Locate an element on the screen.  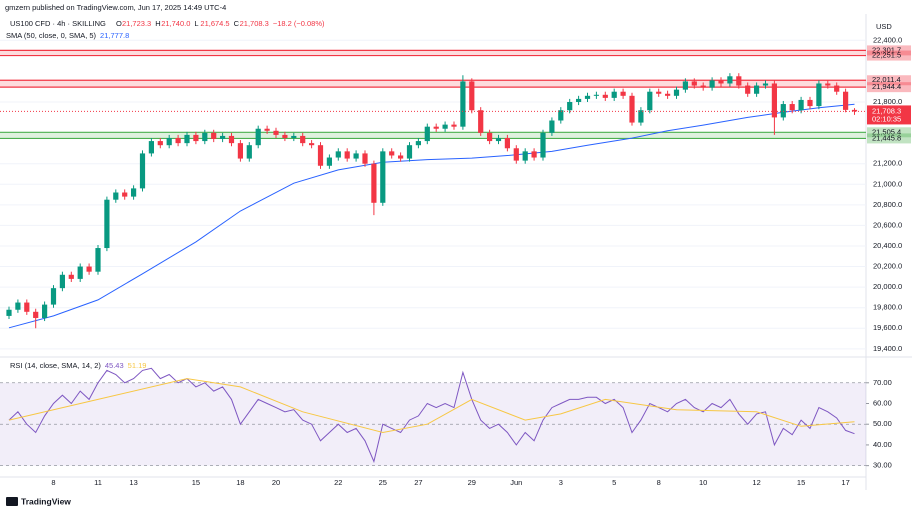
y-tick-label: 19,800.0 is located at coordinates (887, 307).